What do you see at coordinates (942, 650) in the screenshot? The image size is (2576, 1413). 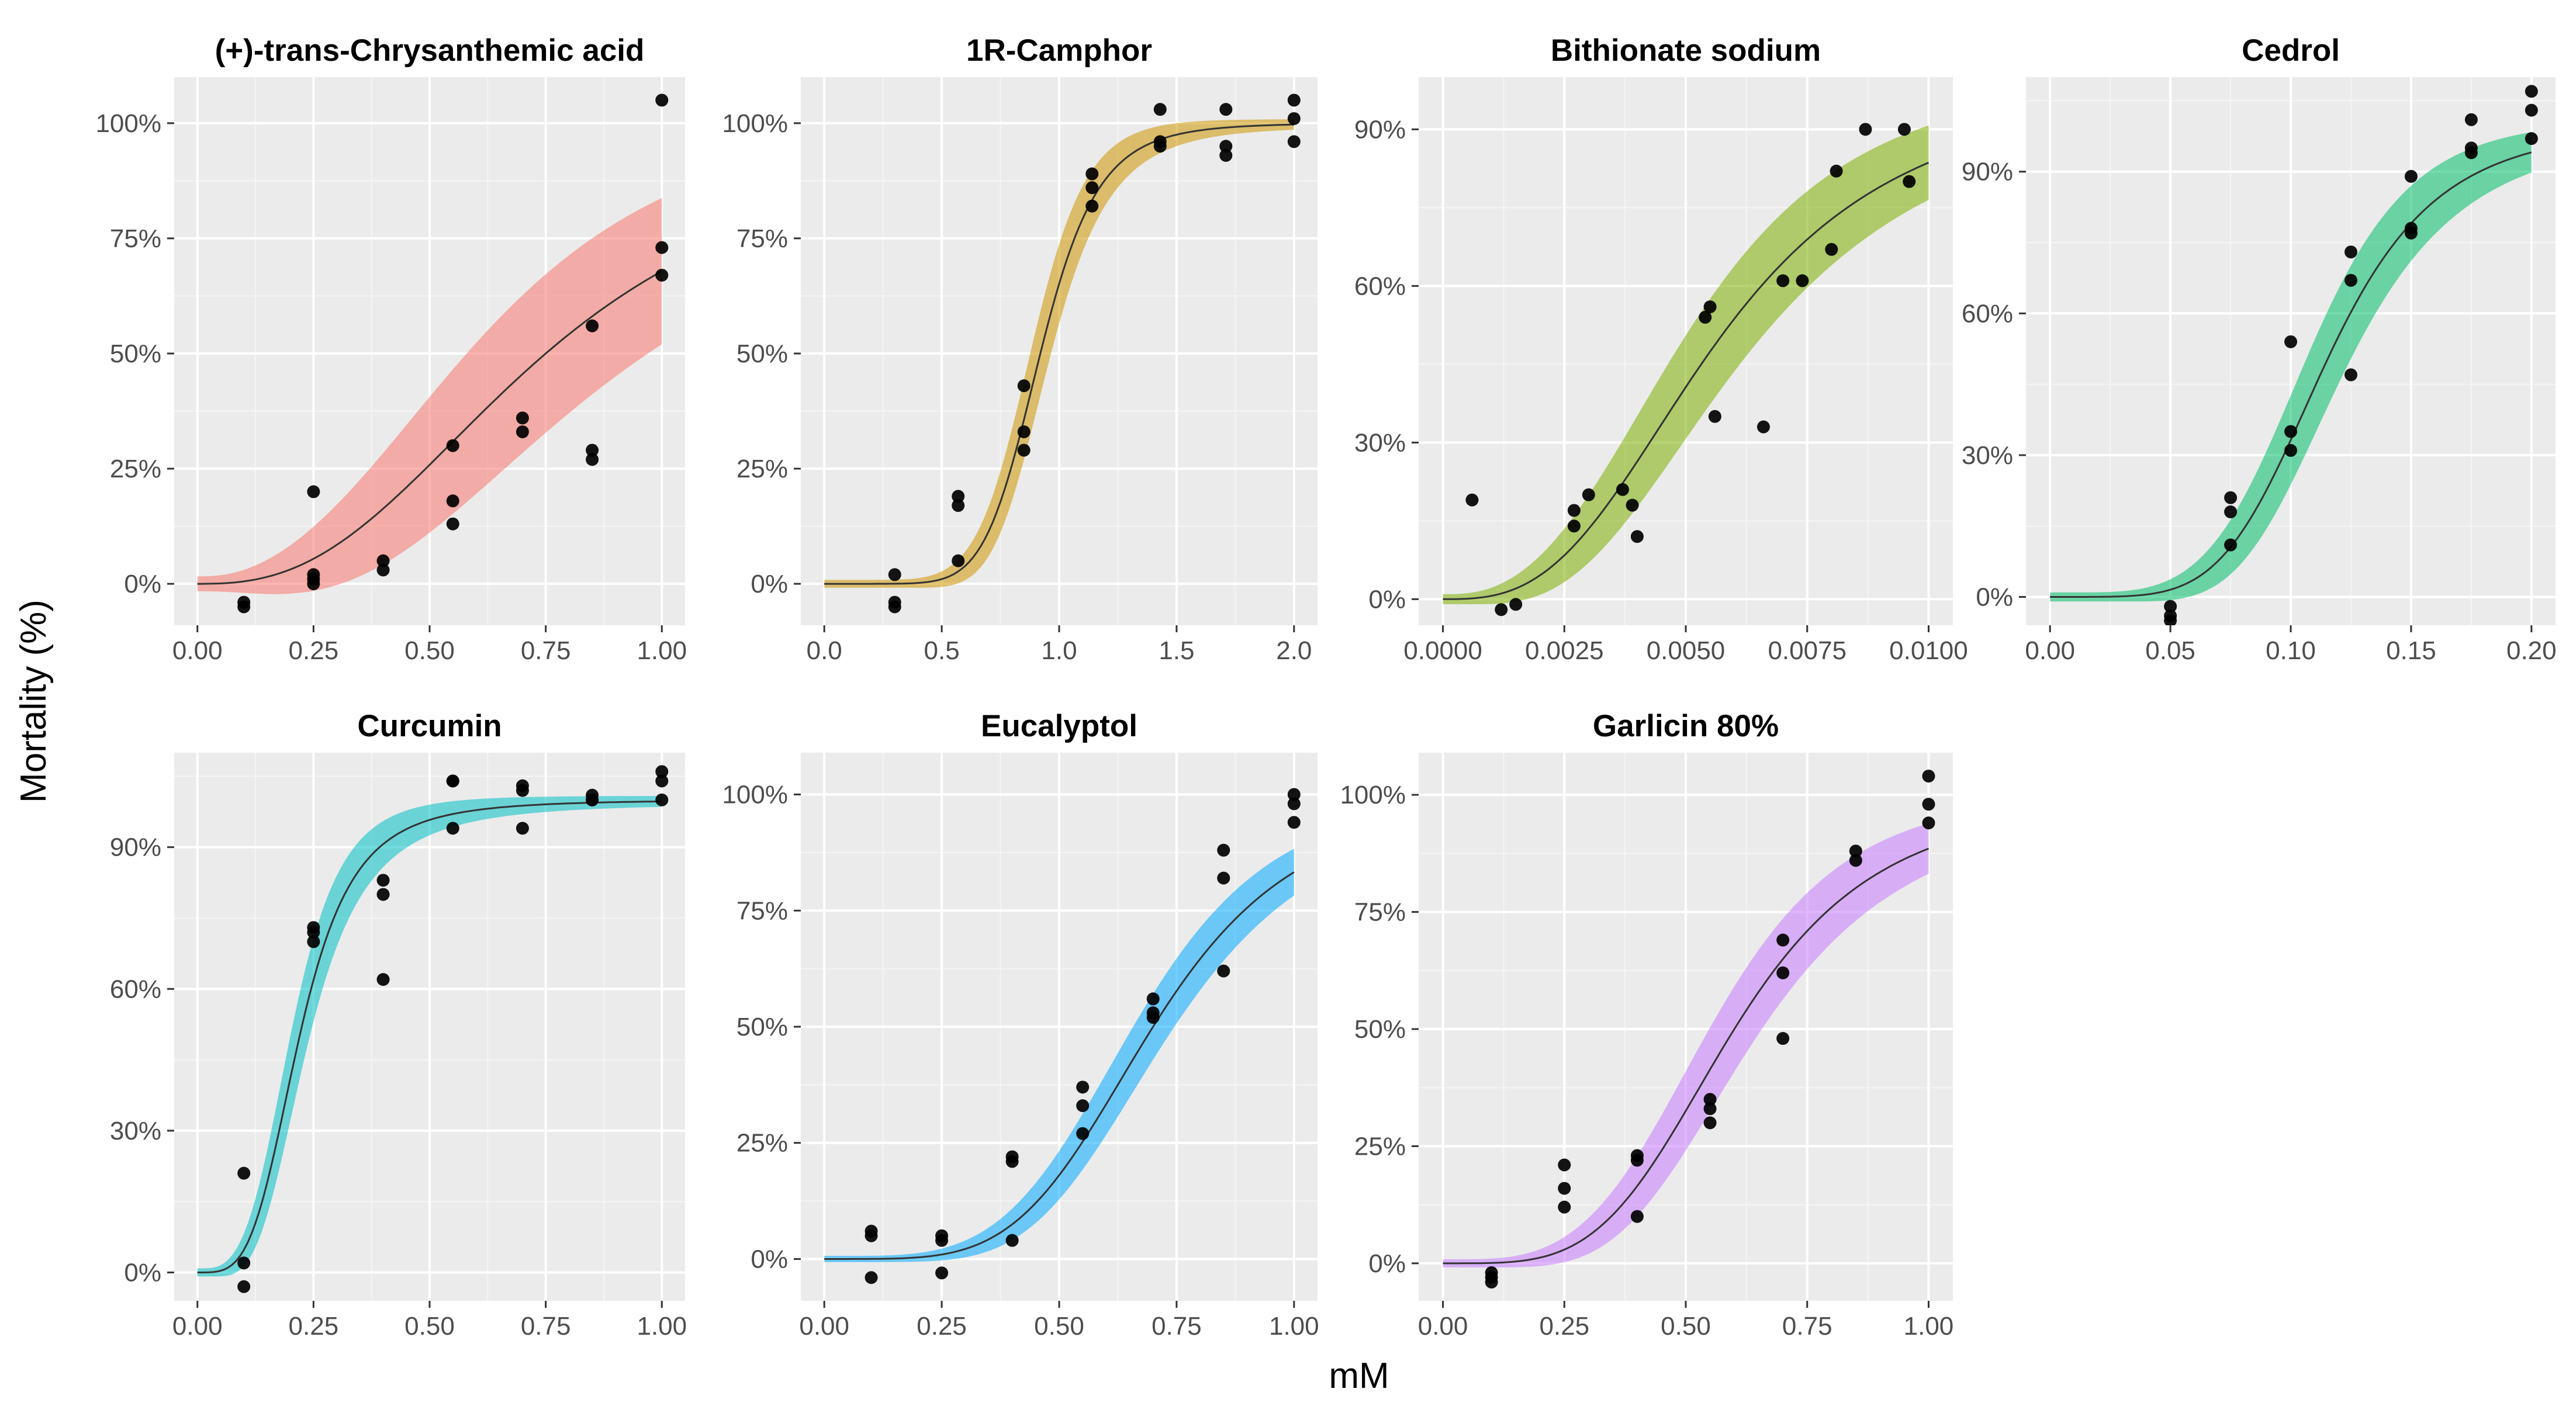 I see `x-tick-label: 0.5` at bounding box center [942, 650].